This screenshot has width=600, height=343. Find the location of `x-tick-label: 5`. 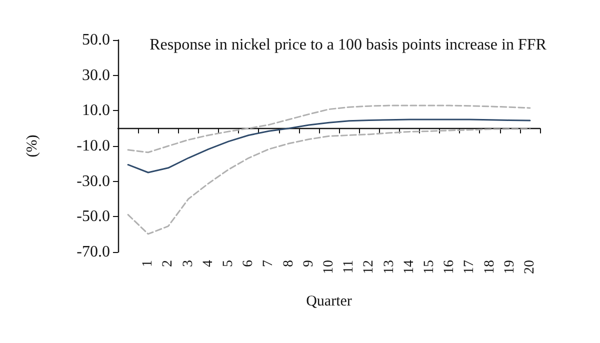

x-tick-label: 5 is located at coordinates (228, 263).